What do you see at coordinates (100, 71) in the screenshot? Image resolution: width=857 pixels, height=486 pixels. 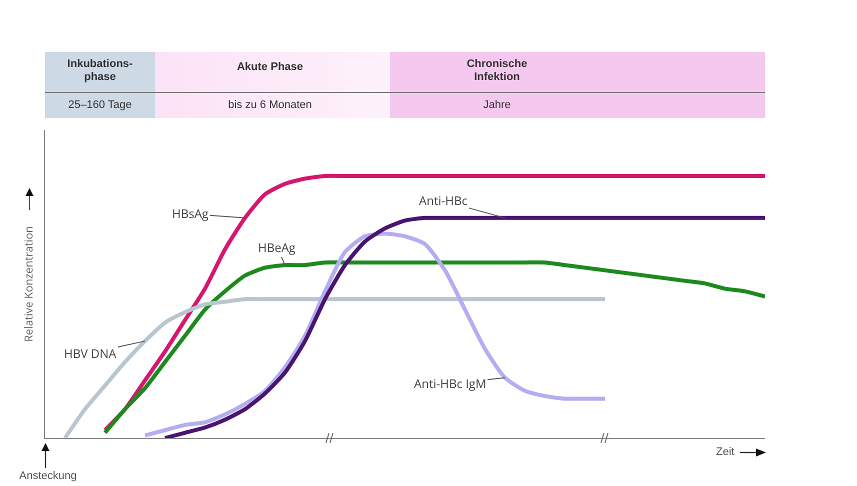 I see `text: Inkubations- phase` at bounding box center [100, 71].